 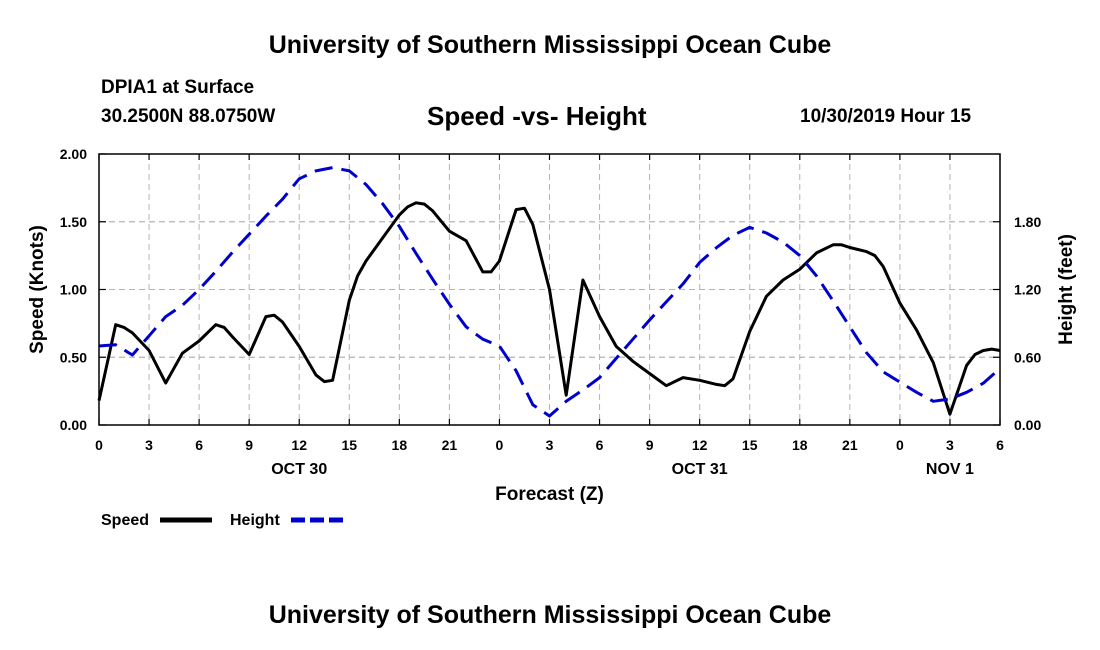 What do you see at coordinates (73, 357) in the screenshot?
I see `y-left-tick-label: 0.50` at bounding box center [73, 357].